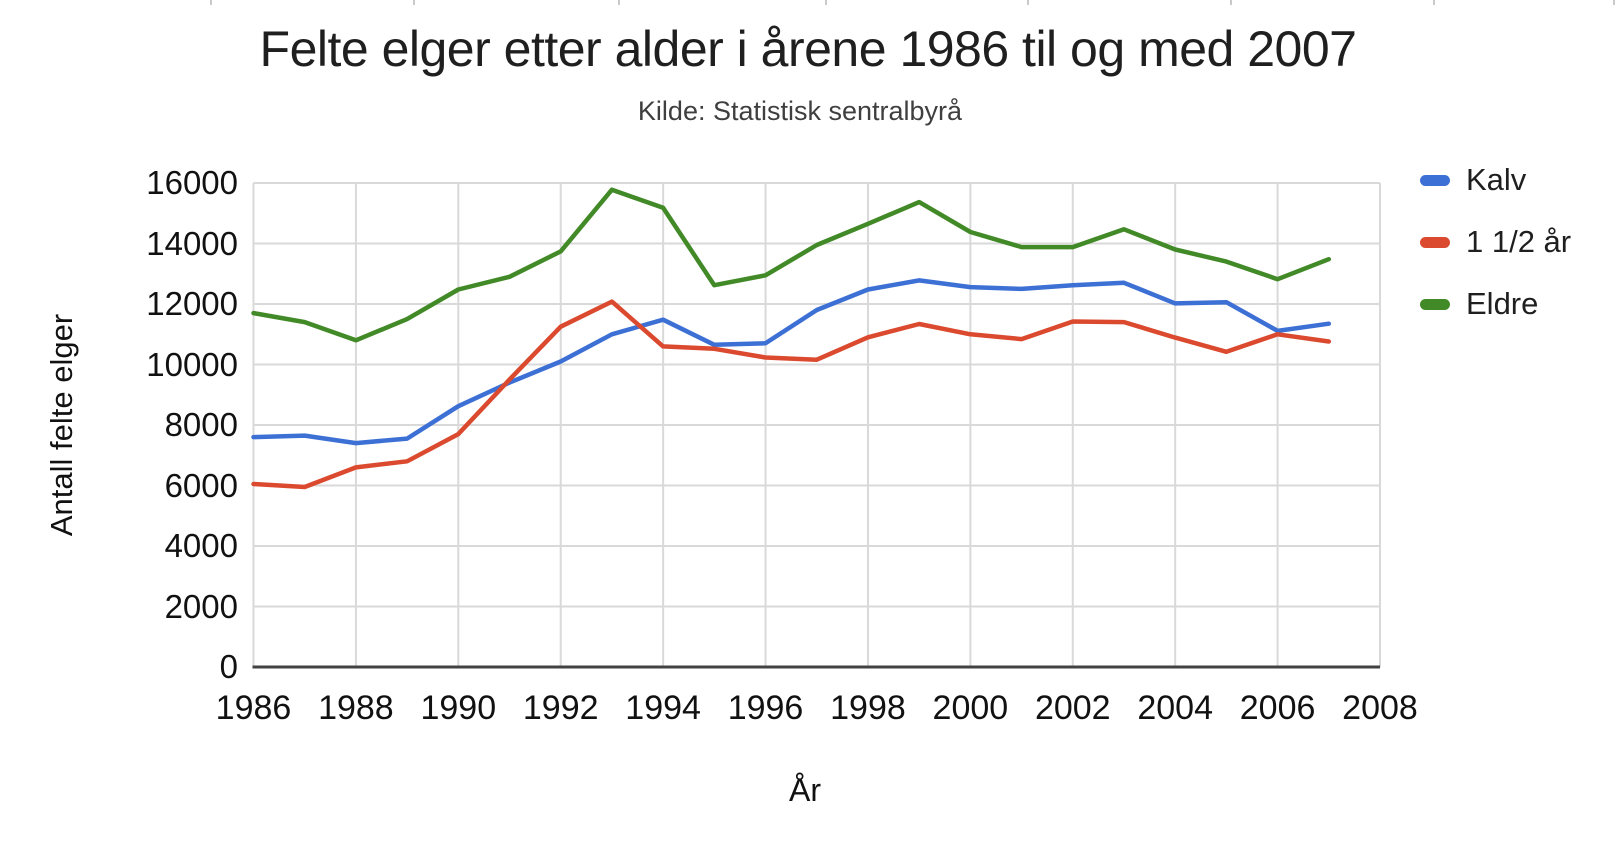 Image resolution: width=1616 pixels, height=849 pixels. Describe the element at coordinates (970, 708) in the screenshot. I see `x-tick-label: 2000` at that location.